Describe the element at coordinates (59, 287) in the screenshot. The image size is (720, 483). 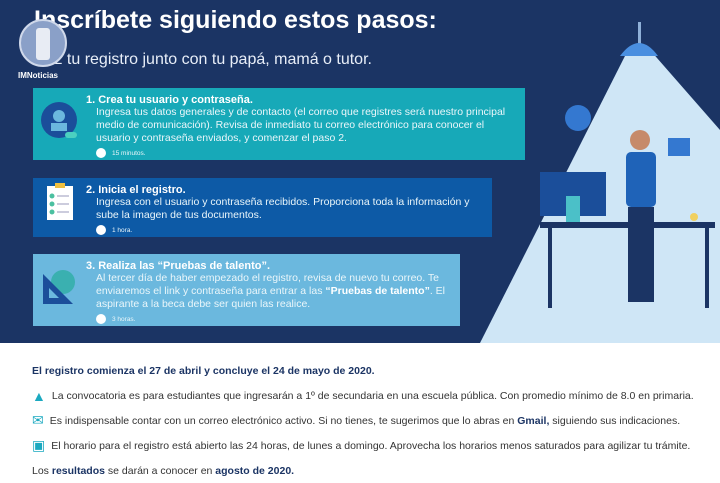
I see `set-square-protractor-icon` at that location.